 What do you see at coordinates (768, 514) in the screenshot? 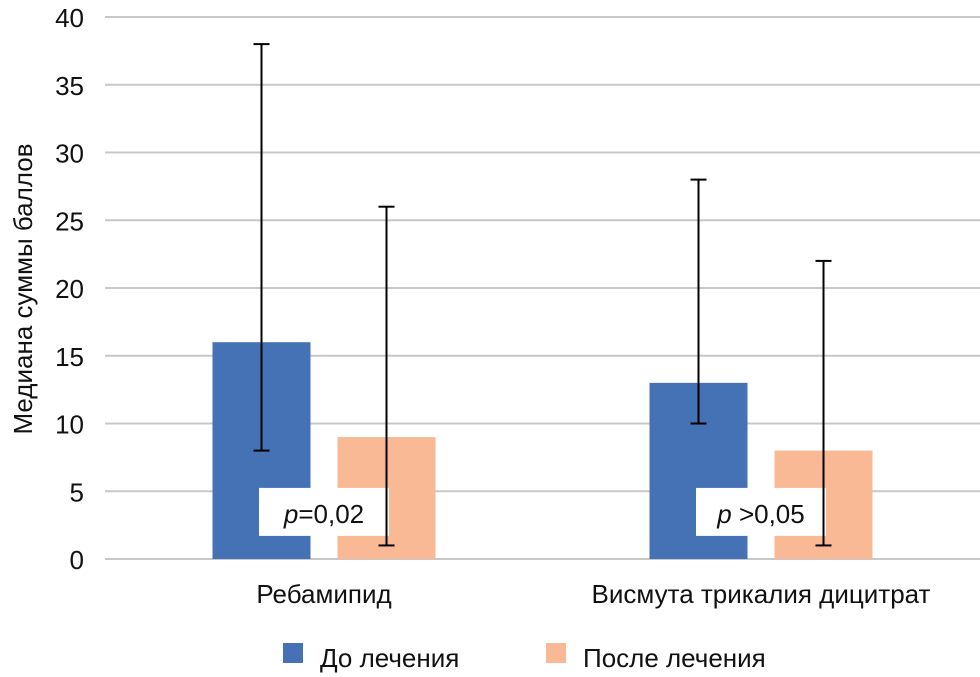
I see `p-value-text: >0,05` at bounding box center [768, 514].